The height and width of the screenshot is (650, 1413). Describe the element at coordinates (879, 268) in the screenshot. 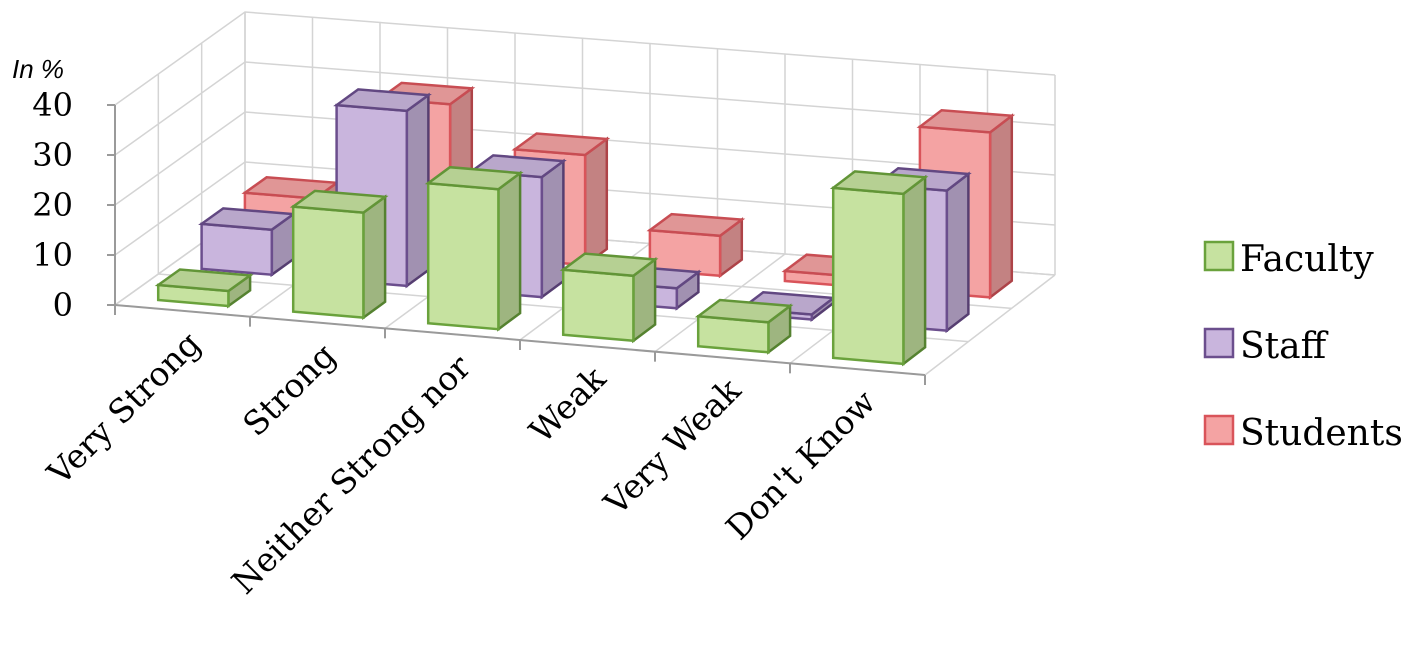

I see `bar-faculty-don-t-know` at that location.